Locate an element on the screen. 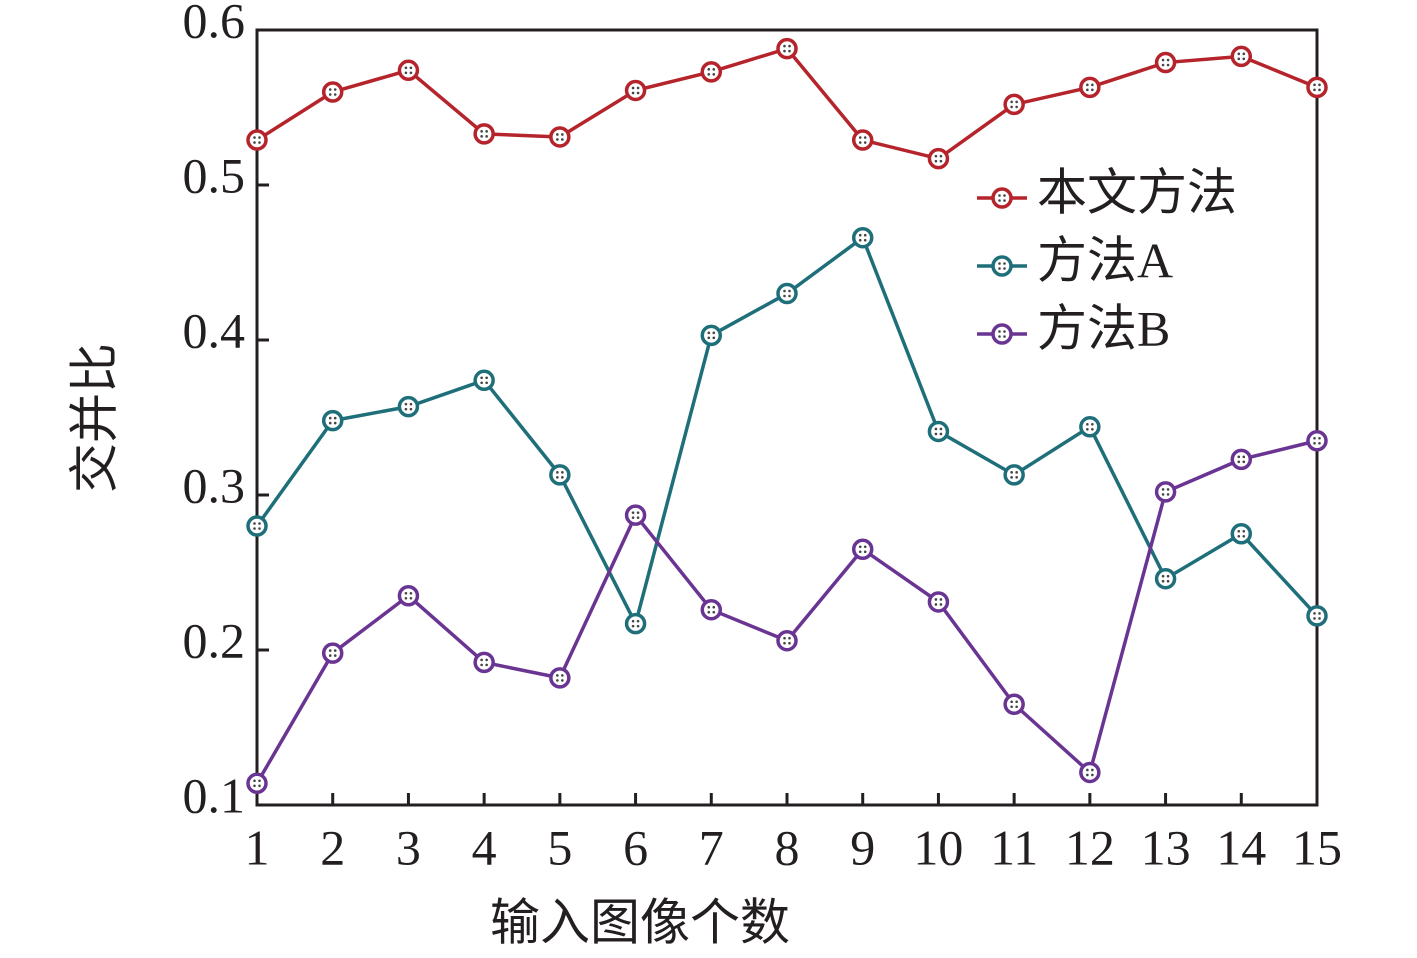 The width and height of the screenshot is (1417, 958). y-axis-label: 交并比 is located at coordinates (94, 418).